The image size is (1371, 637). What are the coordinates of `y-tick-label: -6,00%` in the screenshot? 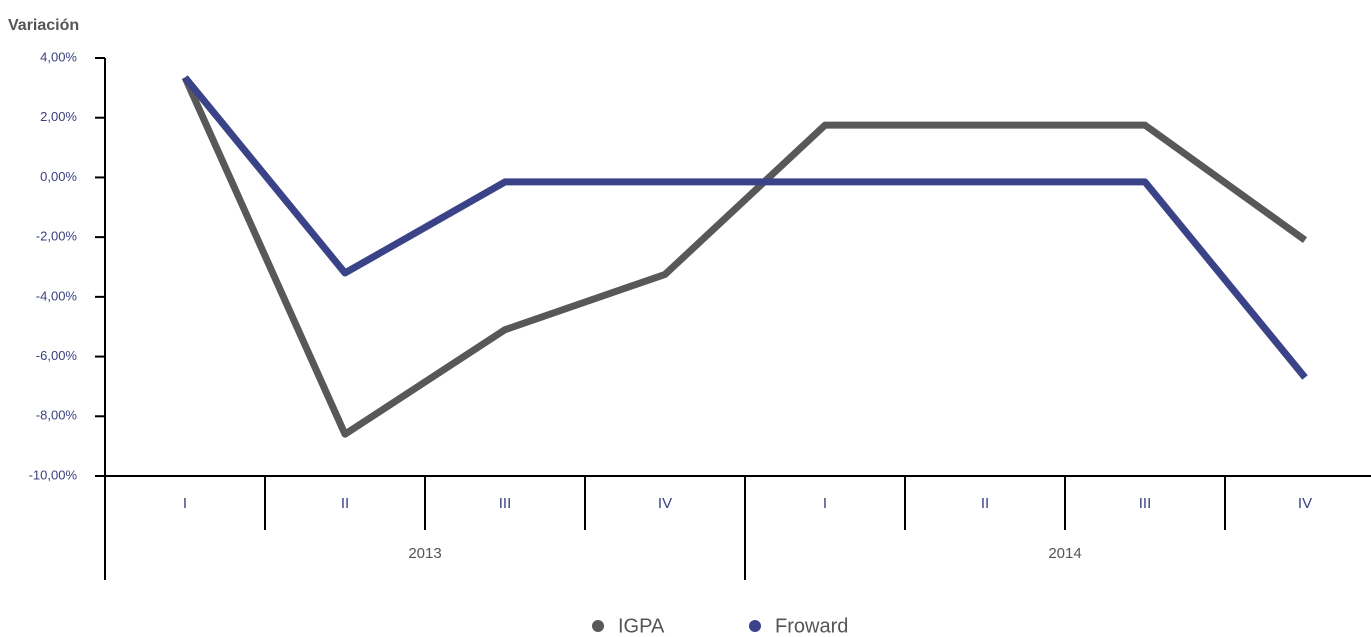 It's located at (57, 355).